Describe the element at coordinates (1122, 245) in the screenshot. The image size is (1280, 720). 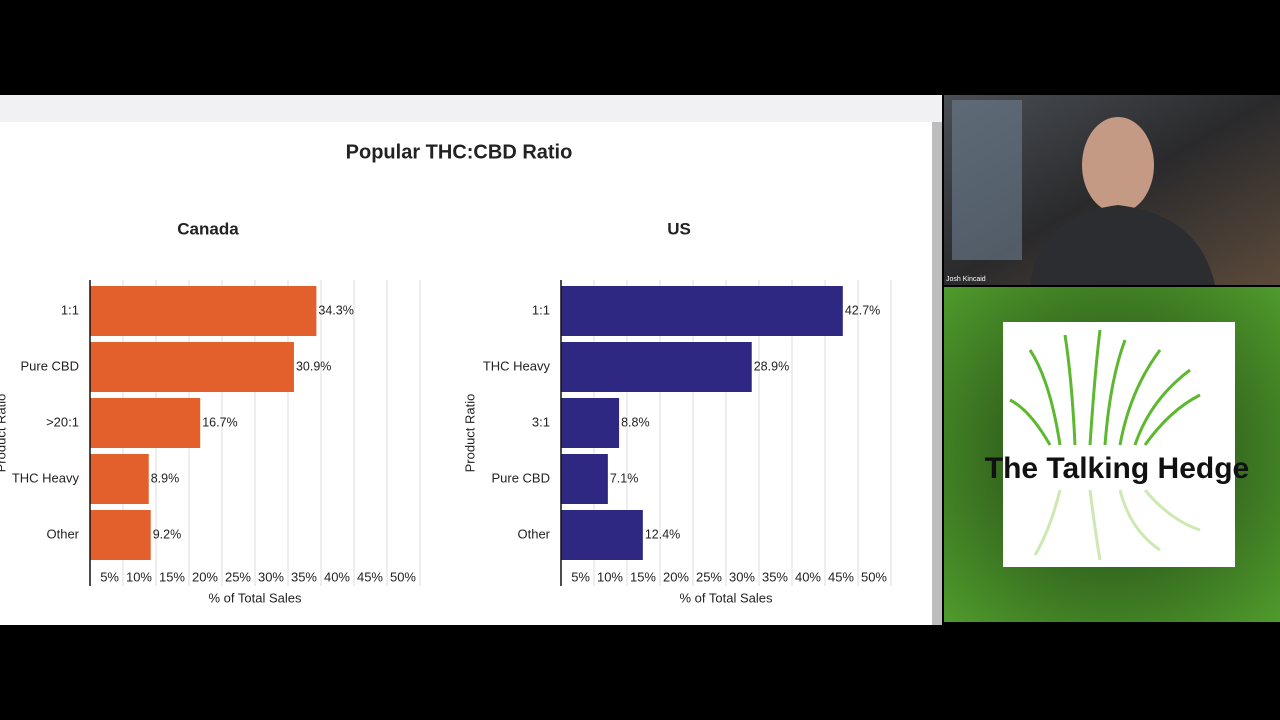
I see `person` at that location.